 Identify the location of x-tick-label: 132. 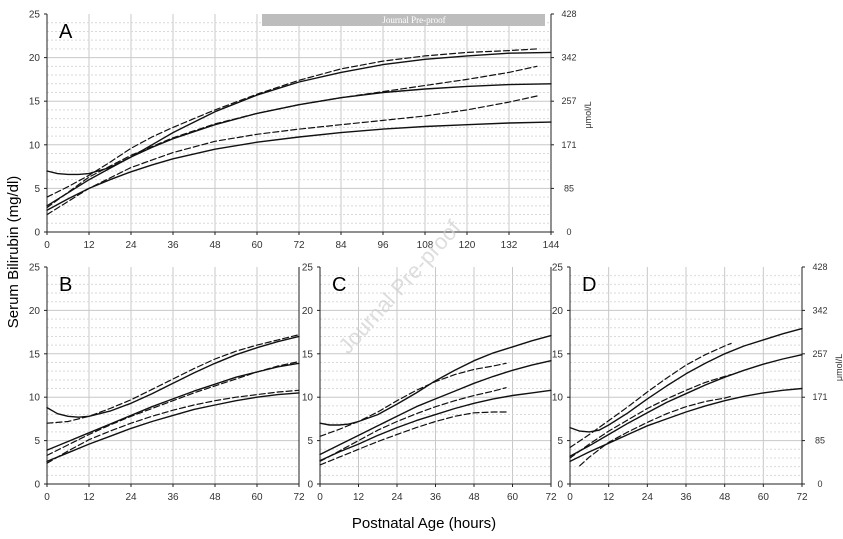
(509, 245).